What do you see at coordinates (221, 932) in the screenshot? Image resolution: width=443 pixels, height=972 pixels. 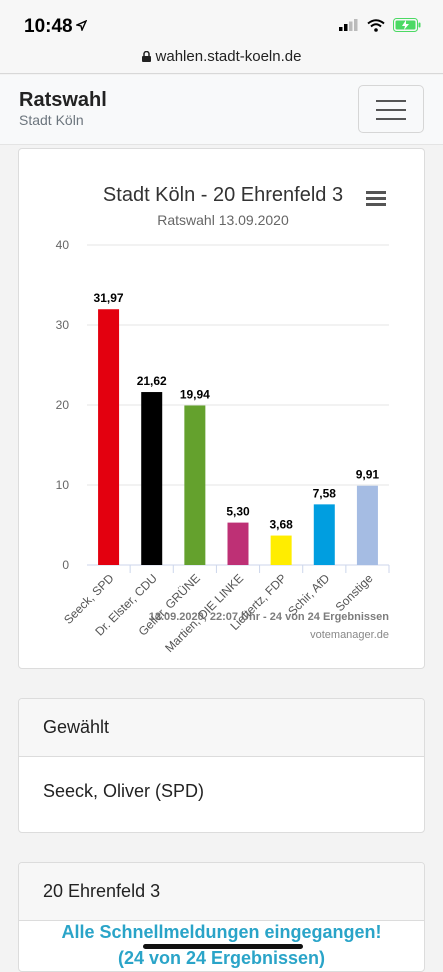 I see `notice-text: Alle Schnellmeldungen eingegangen!` at bounding box center [221, 932].